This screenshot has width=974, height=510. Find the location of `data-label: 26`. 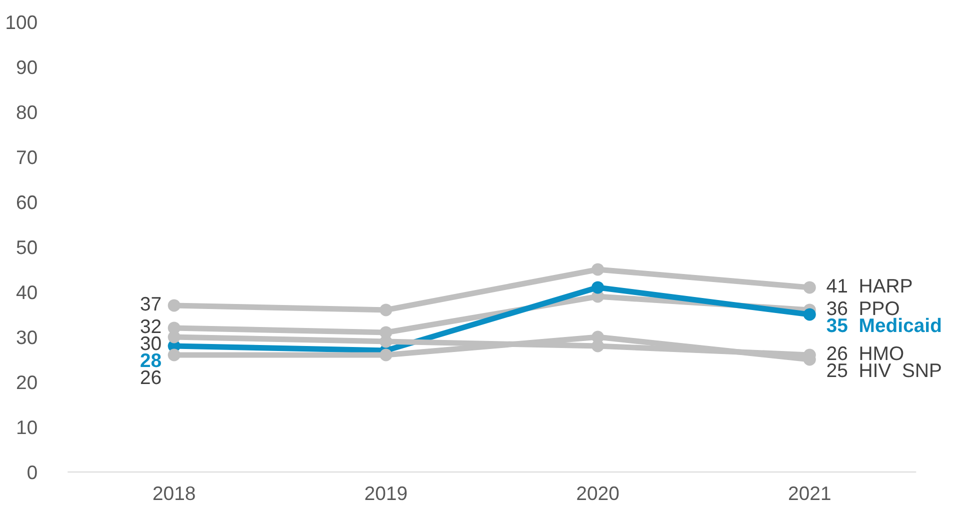

data-label: 26 is located at coordinates (150, 377).